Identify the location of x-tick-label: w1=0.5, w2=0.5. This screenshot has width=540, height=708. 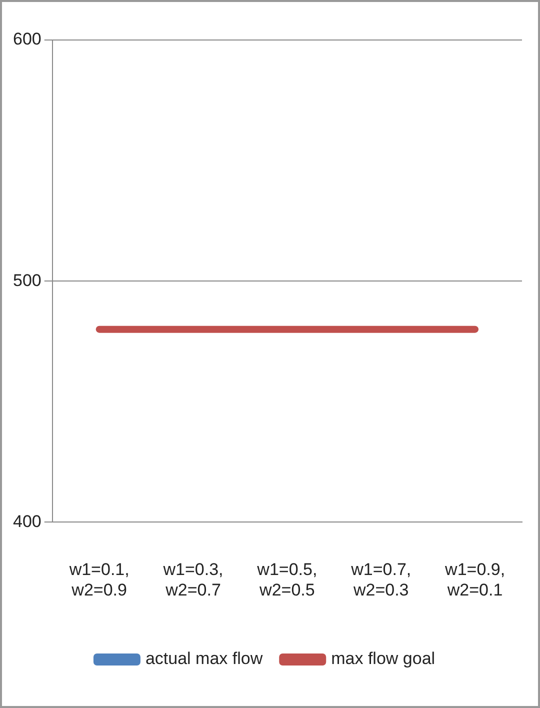
(287, 580).